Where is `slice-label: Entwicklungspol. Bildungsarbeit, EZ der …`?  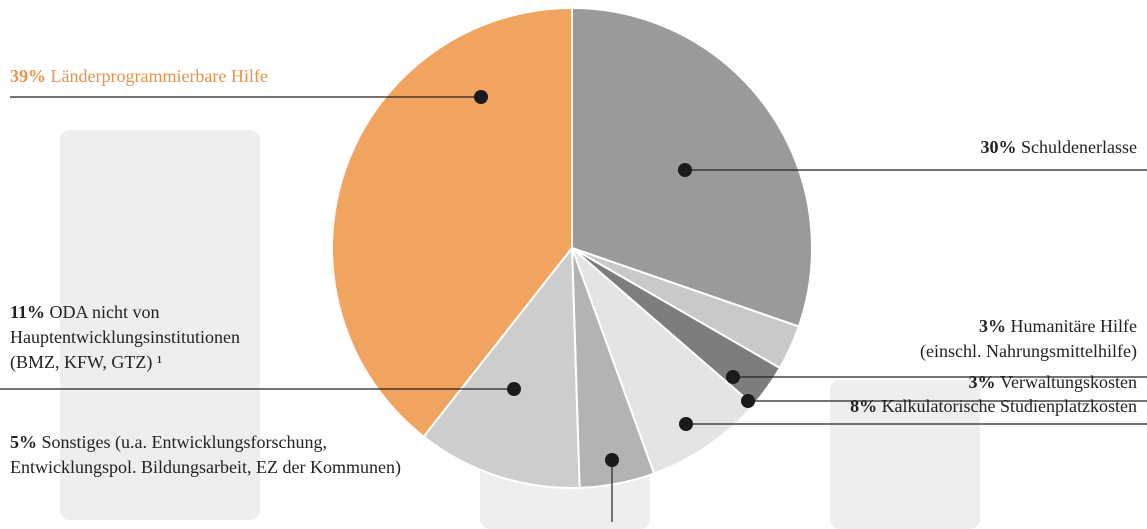 slice-label: Entwicklungspol. Bildungsarbeit, EZ der … is located at coordinates (205, 467).